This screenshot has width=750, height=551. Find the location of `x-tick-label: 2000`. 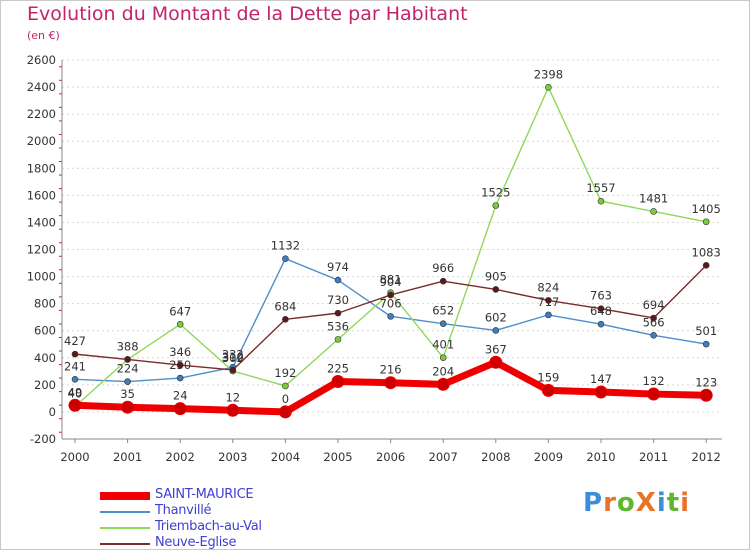

x-tick-label: 2000 is located at coordinates (74, 457).